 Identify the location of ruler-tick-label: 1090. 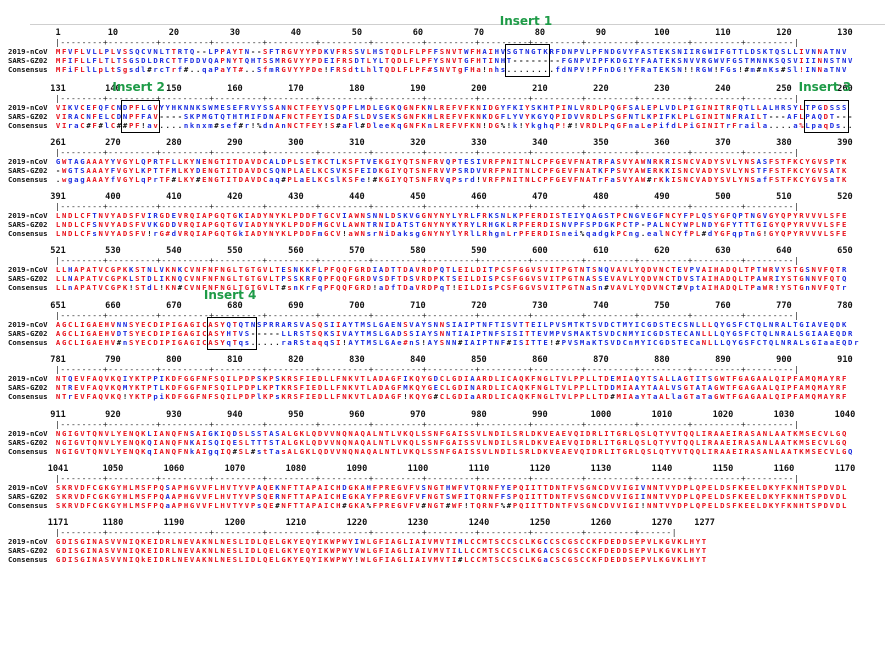
(357, 469).